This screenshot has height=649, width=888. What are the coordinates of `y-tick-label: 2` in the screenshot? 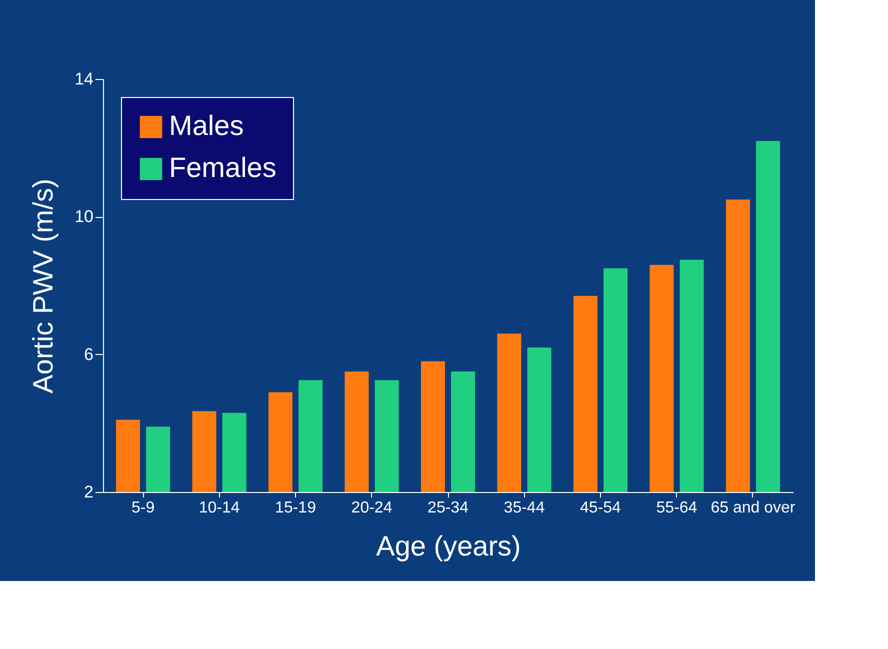 It's located at (89, 492).